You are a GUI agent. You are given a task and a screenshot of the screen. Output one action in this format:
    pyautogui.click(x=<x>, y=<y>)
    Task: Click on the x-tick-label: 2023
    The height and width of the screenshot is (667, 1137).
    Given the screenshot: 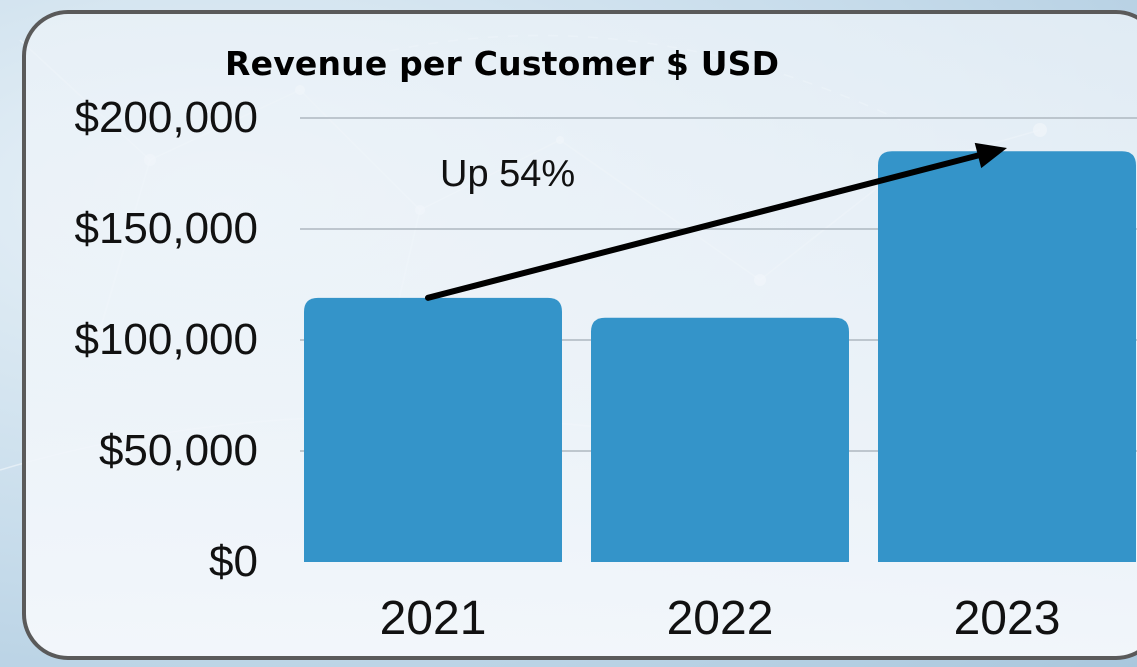 What is the action you would take?
    pyautogui.click(x=1007, y=618)
    